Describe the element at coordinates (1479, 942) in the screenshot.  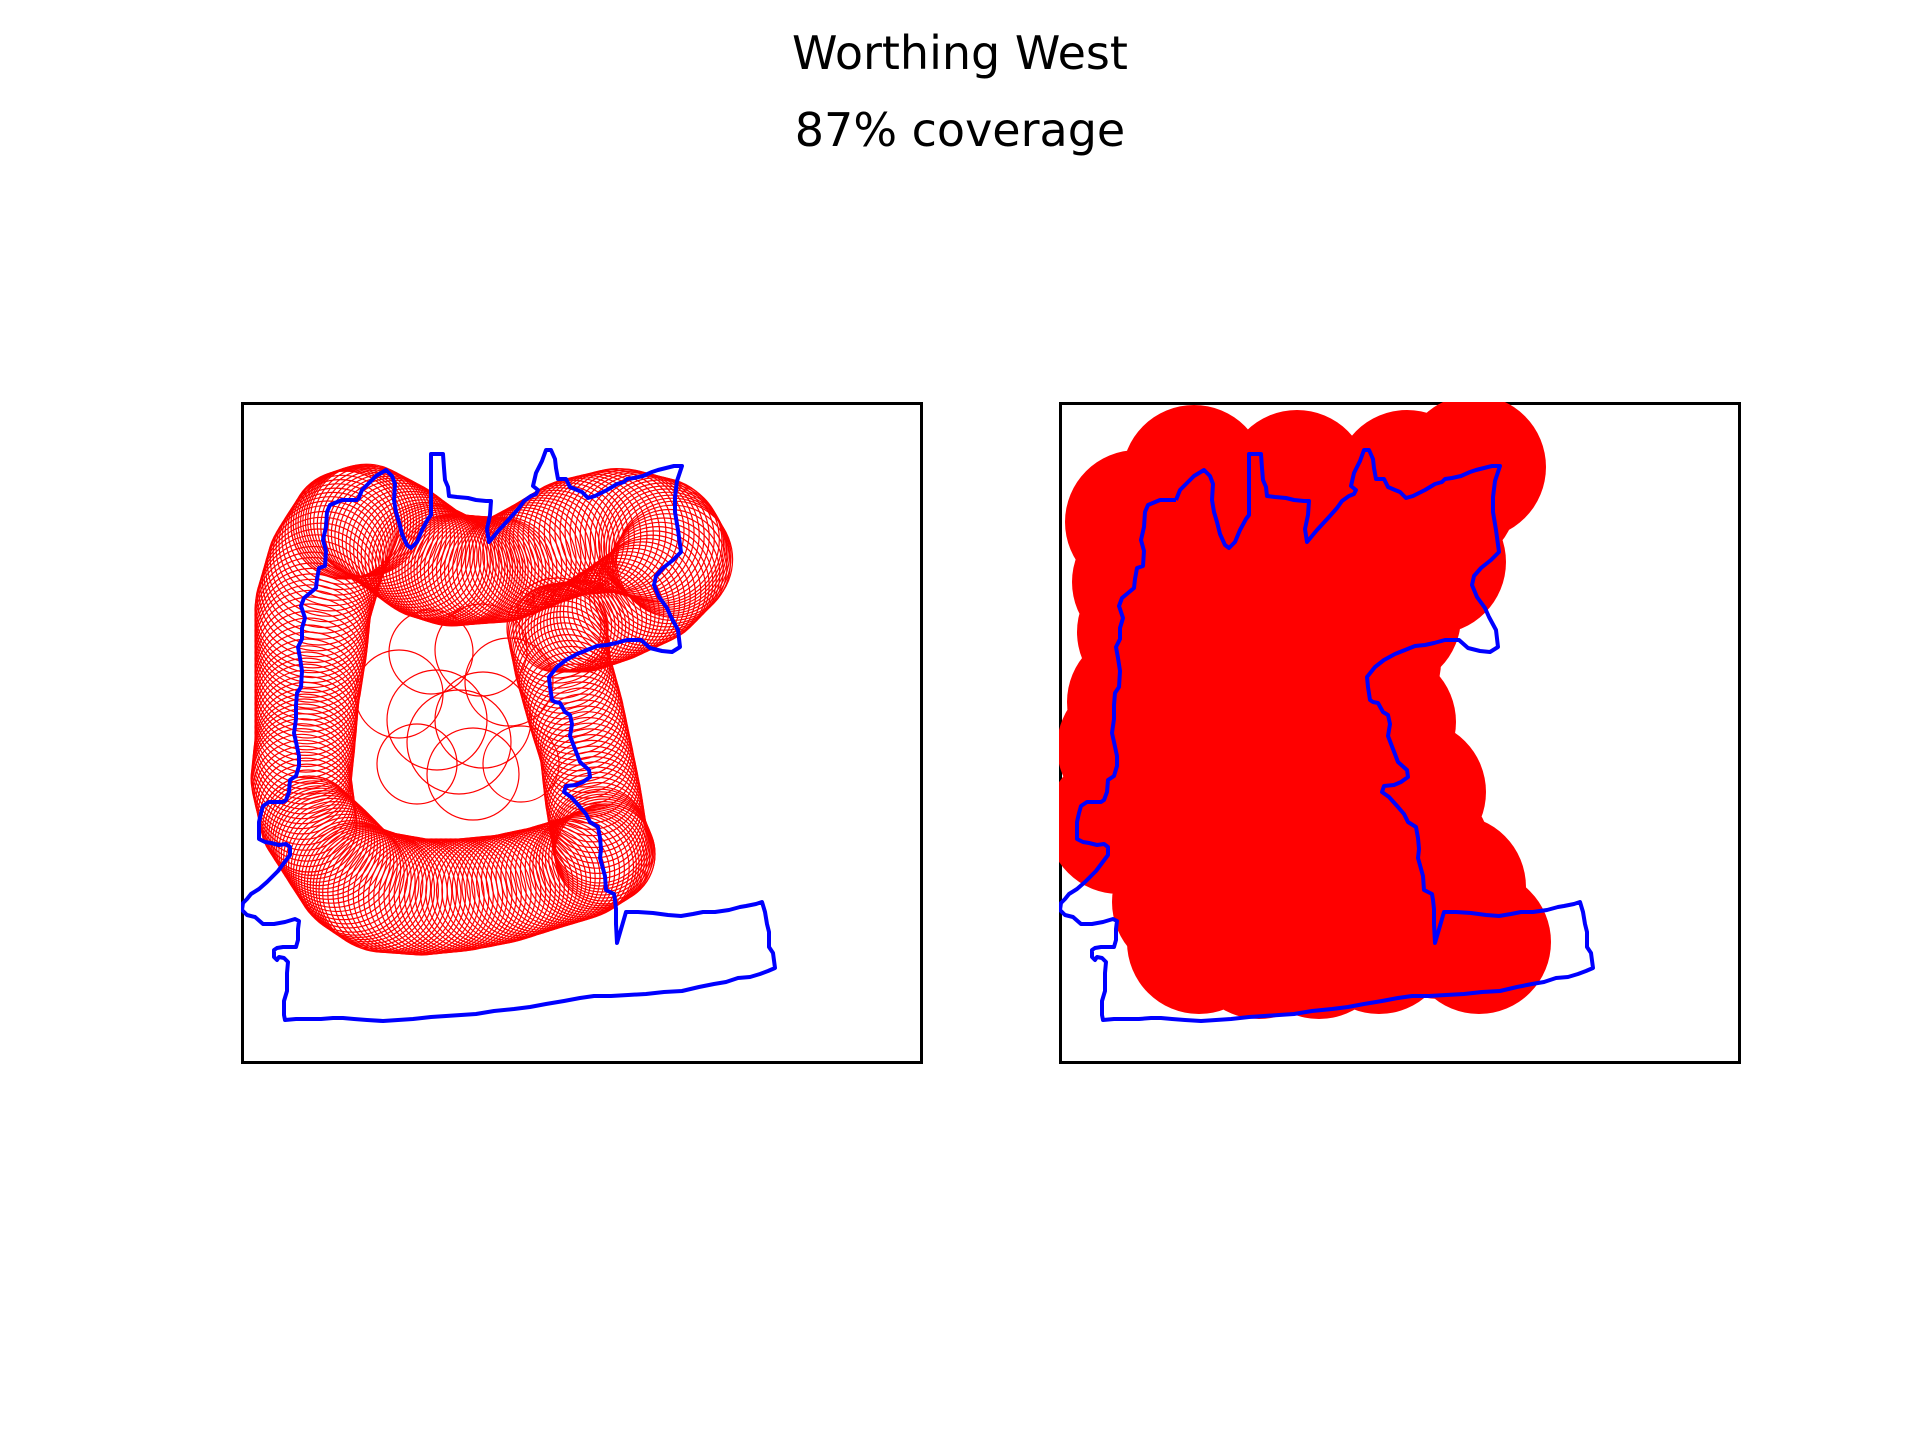
I see `coverage-disc` at that location.